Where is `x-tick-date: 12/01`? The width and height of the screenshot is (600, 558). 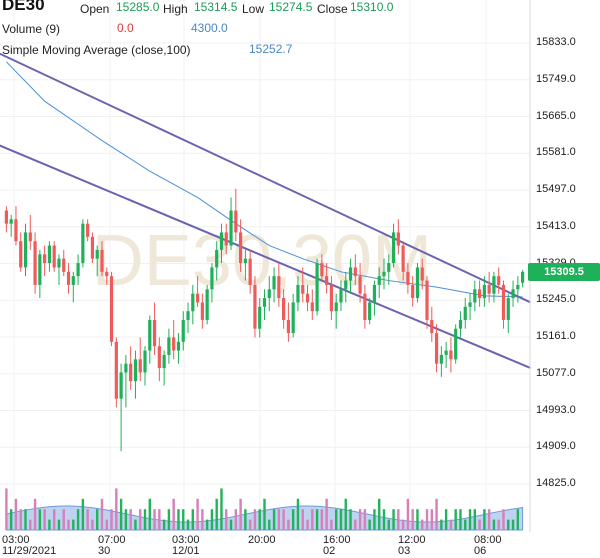 x-tick-date: 12/01 is located at coordinates (186, 551).